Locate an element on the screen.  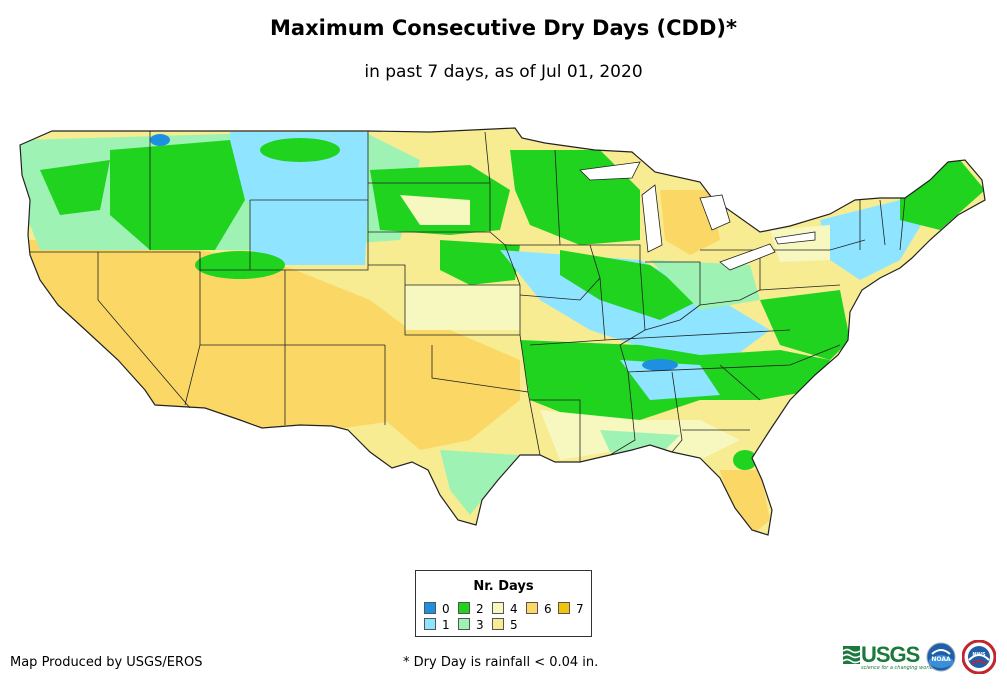
noaa-logo-icon: NOAA is located at coordinates (941, 657).